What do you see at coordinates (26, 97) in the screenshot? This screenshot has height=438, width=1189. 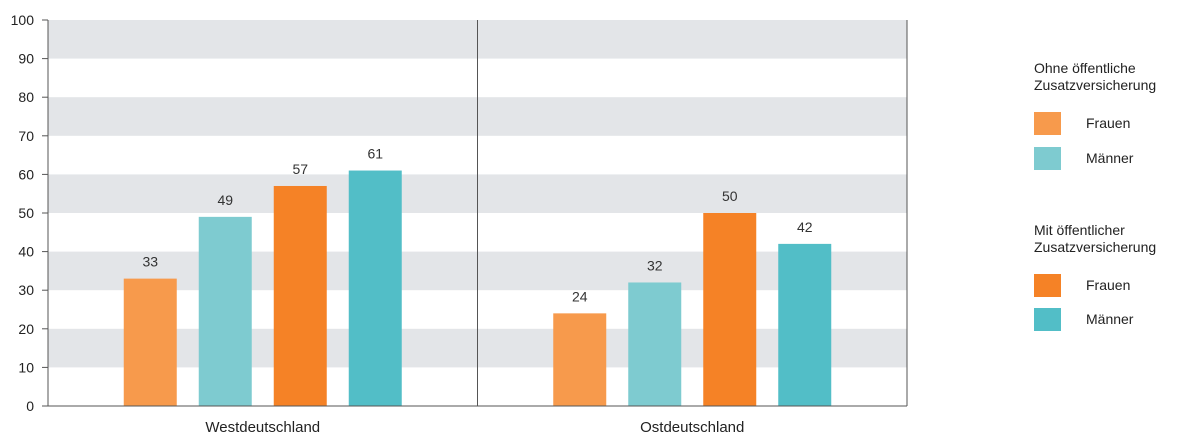 I see `y-tick-label: 80` at bounding box center [26, 97].